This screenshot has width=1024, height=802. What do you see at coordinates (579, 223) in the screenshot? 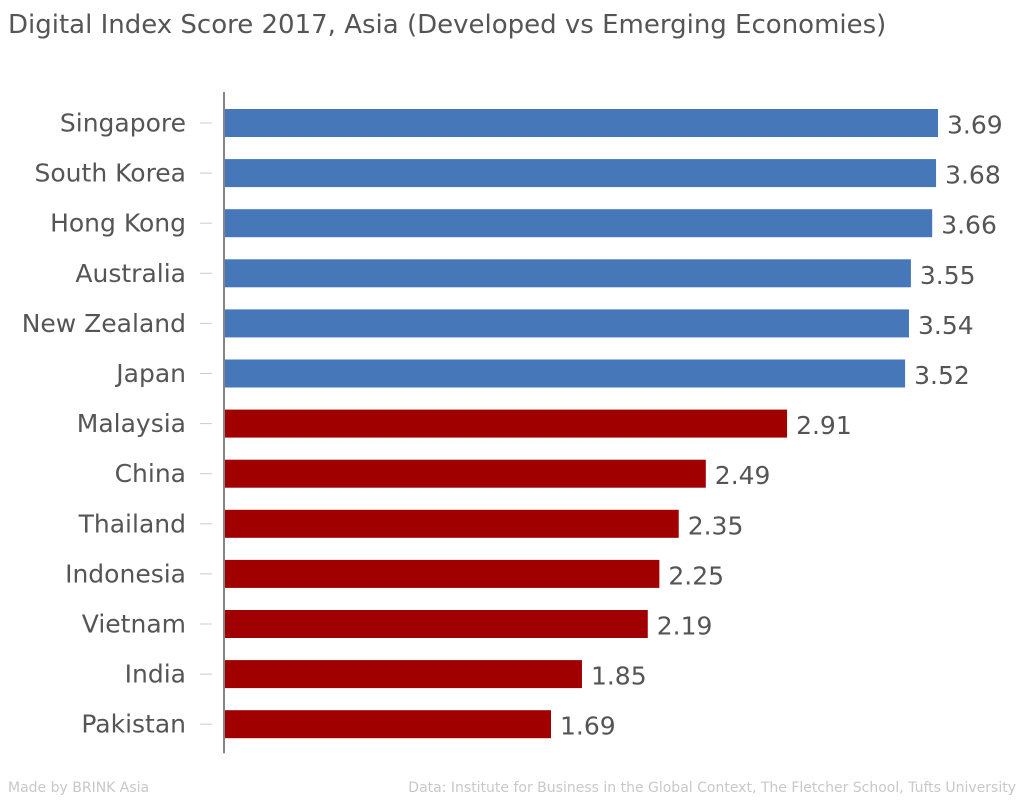
I see `bar-hong-kong` at bounding box center [579, 223].